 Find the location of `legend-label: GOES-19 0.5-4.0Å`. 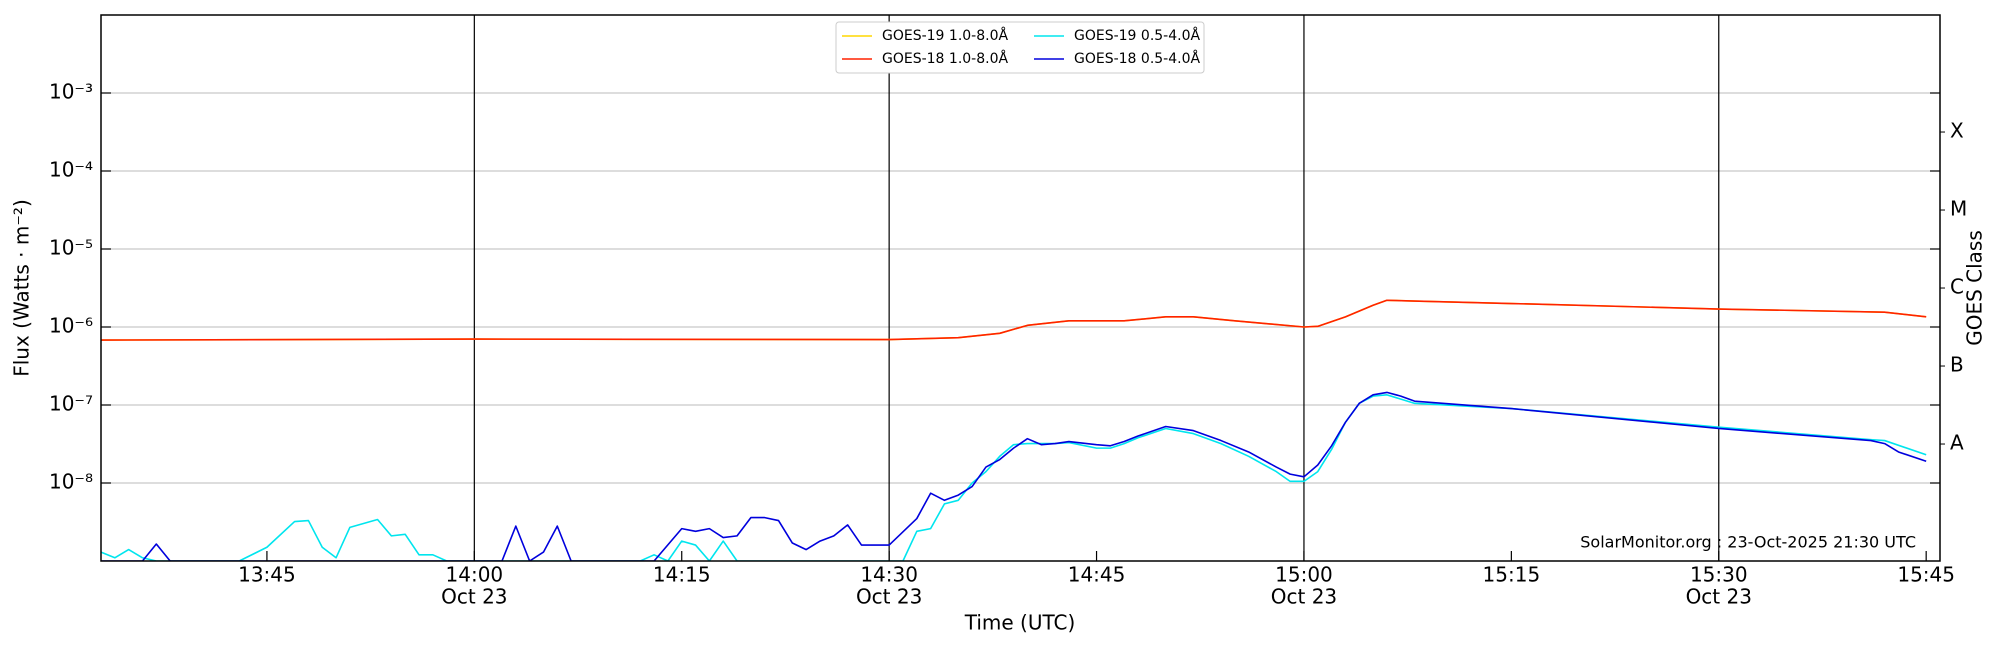

legend-label: GOES-19 0.5-4.0Å is located at coordinates (1137, 35).